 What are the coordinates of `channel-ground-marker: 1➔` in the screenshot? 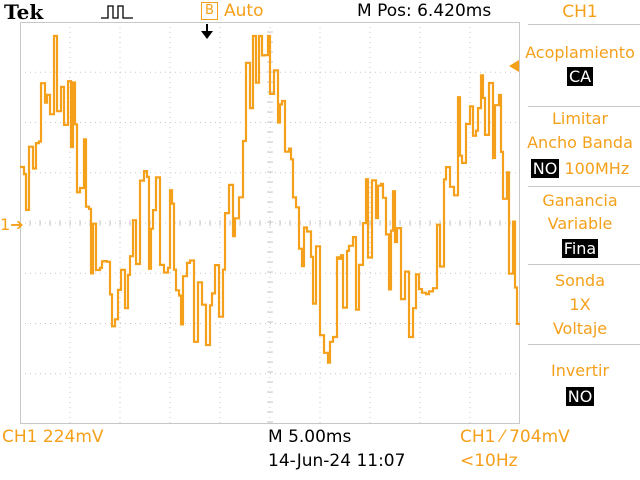 It's located at (12, 225).